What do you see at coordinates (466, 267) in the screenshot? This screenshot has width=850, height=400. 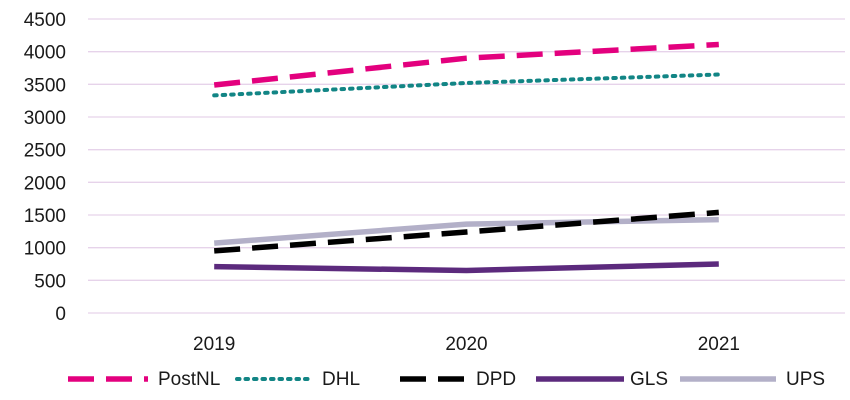 I see `series-line-gls` at bounding box center [466, 267].